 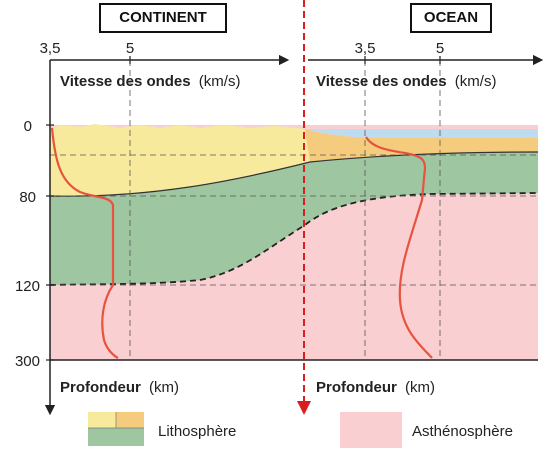 What do you see at coordinates (125, 81) in the screenshot?
I see `left-velocity-title-text: Vitesse des ondes` at bounding box center [125, 81].